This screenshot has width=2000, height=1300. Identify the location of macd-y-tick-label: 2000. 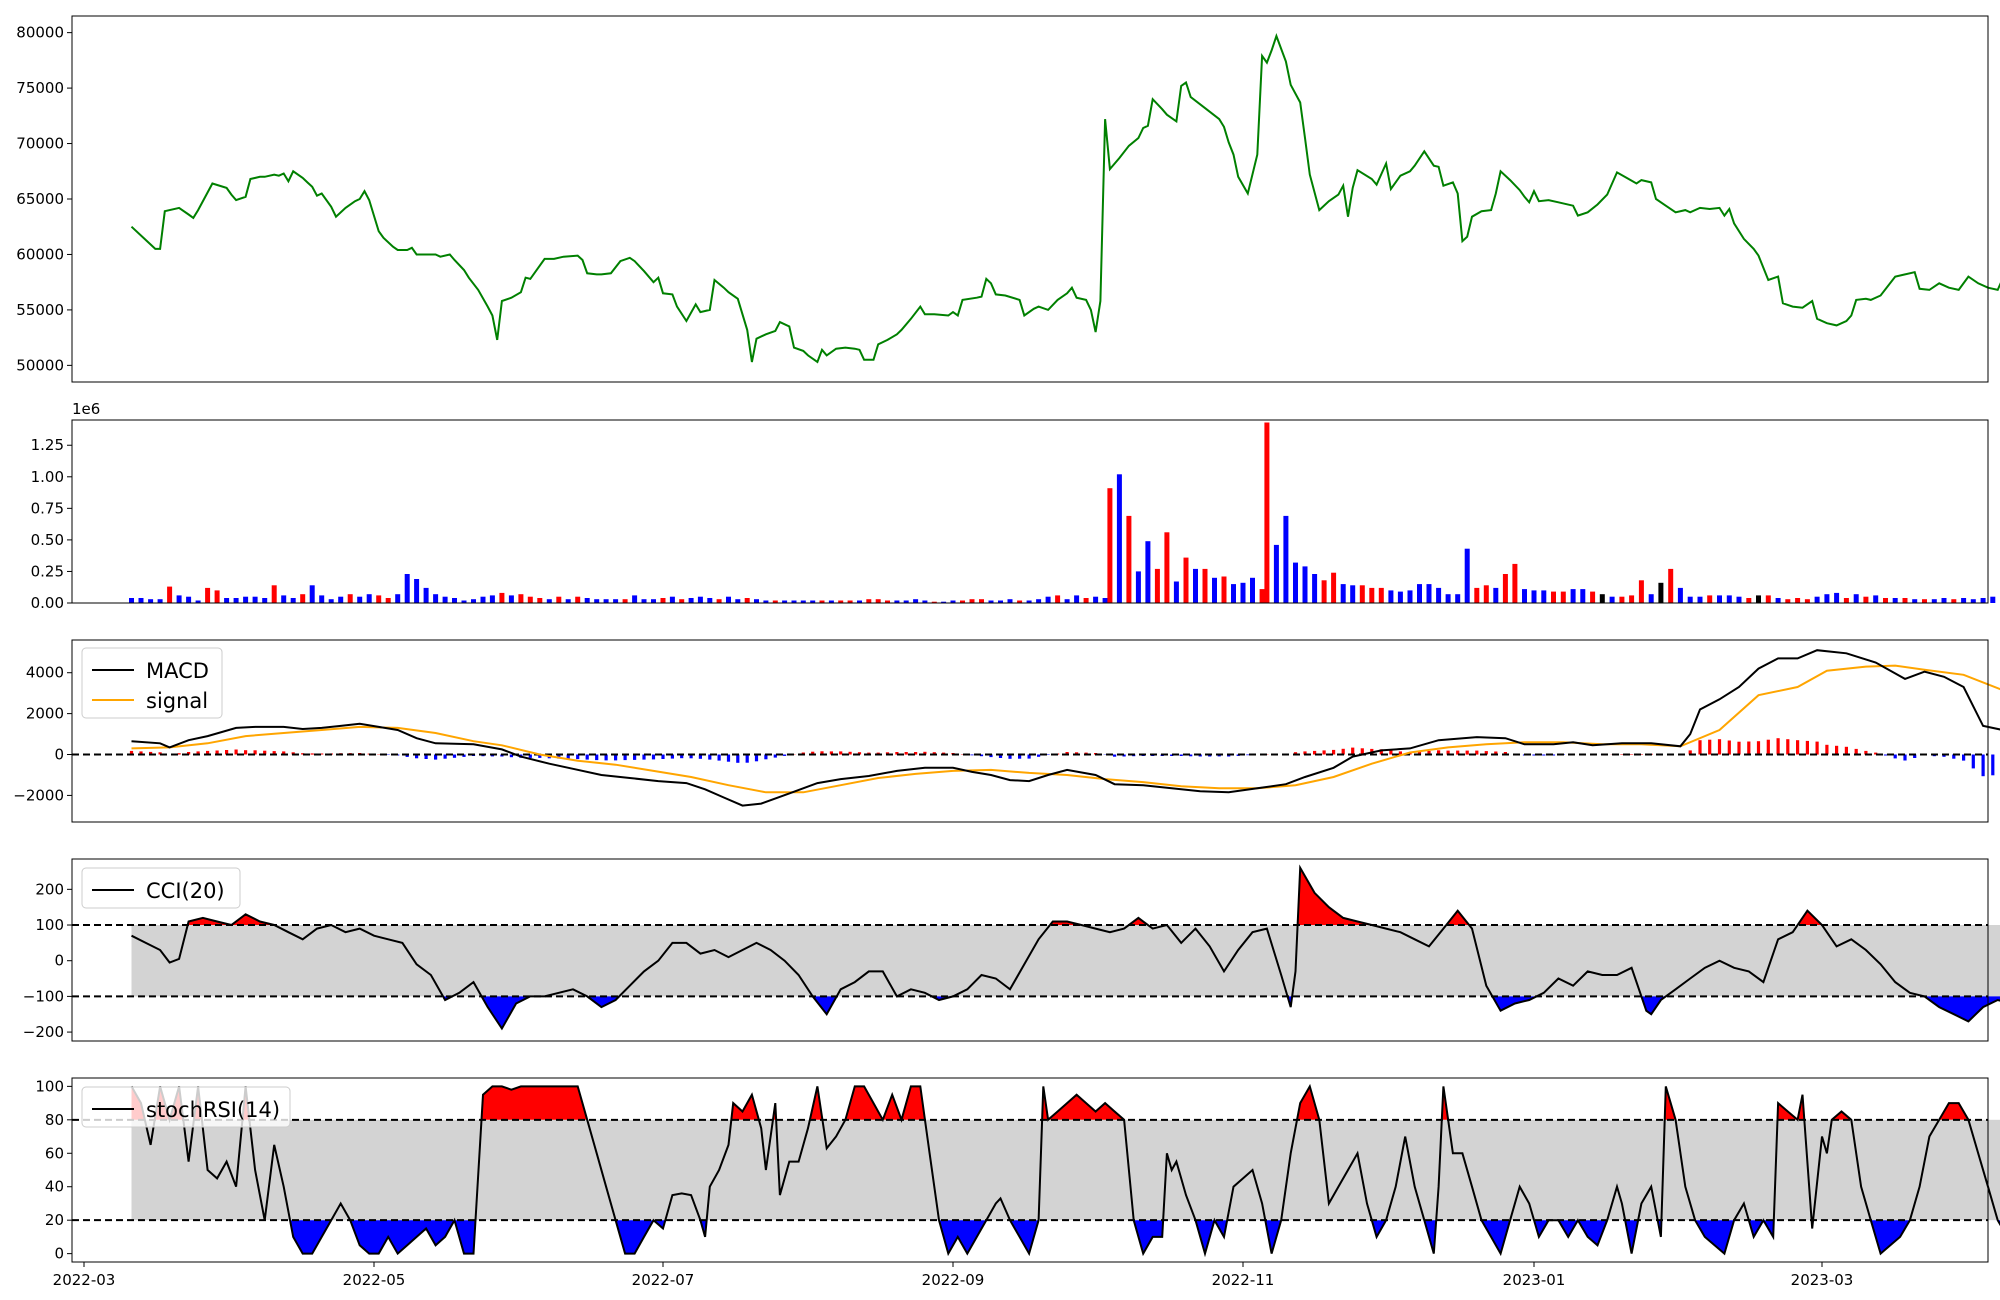
(45, 714).